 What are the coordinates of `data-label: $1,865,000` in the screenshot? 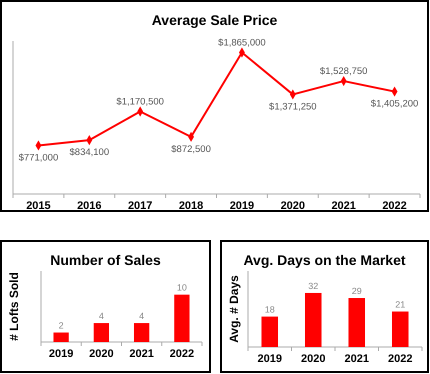 It's located at (242, 42).